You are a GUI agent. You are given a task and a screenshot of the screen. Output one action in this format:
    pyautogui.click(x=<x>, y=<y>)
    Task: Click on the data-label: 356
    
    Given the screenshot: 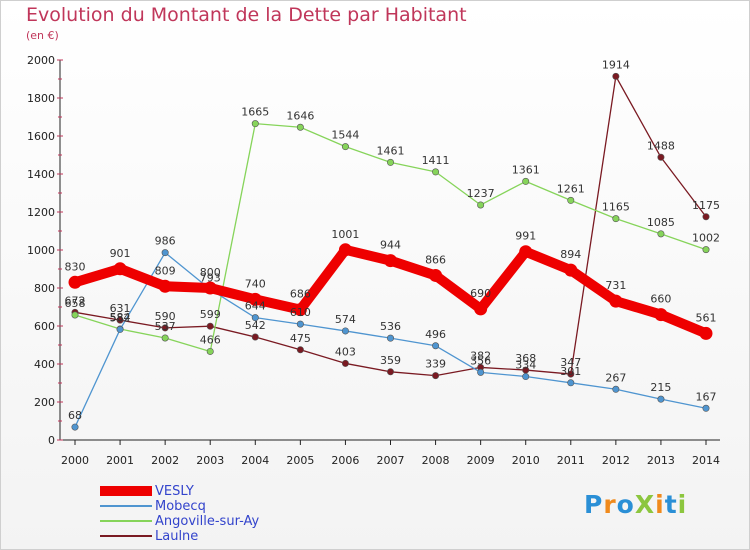 What is the action you would take?
    pyautogui.click(x=480, y=360)
    